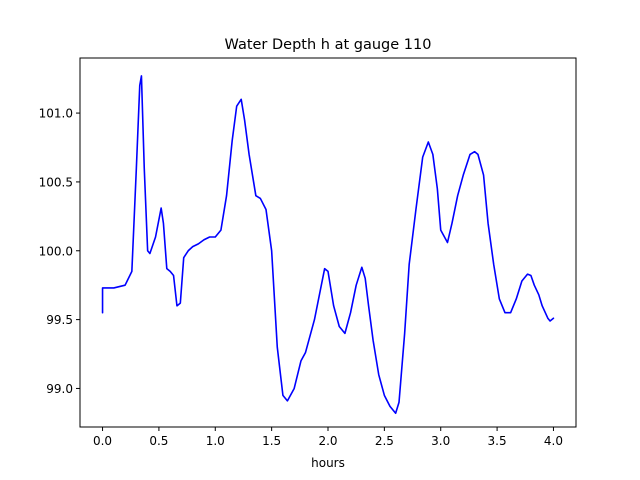 This screenshot has width=640, height=480. I want to click on x-tick-label: 4.0, so click(553, 441).